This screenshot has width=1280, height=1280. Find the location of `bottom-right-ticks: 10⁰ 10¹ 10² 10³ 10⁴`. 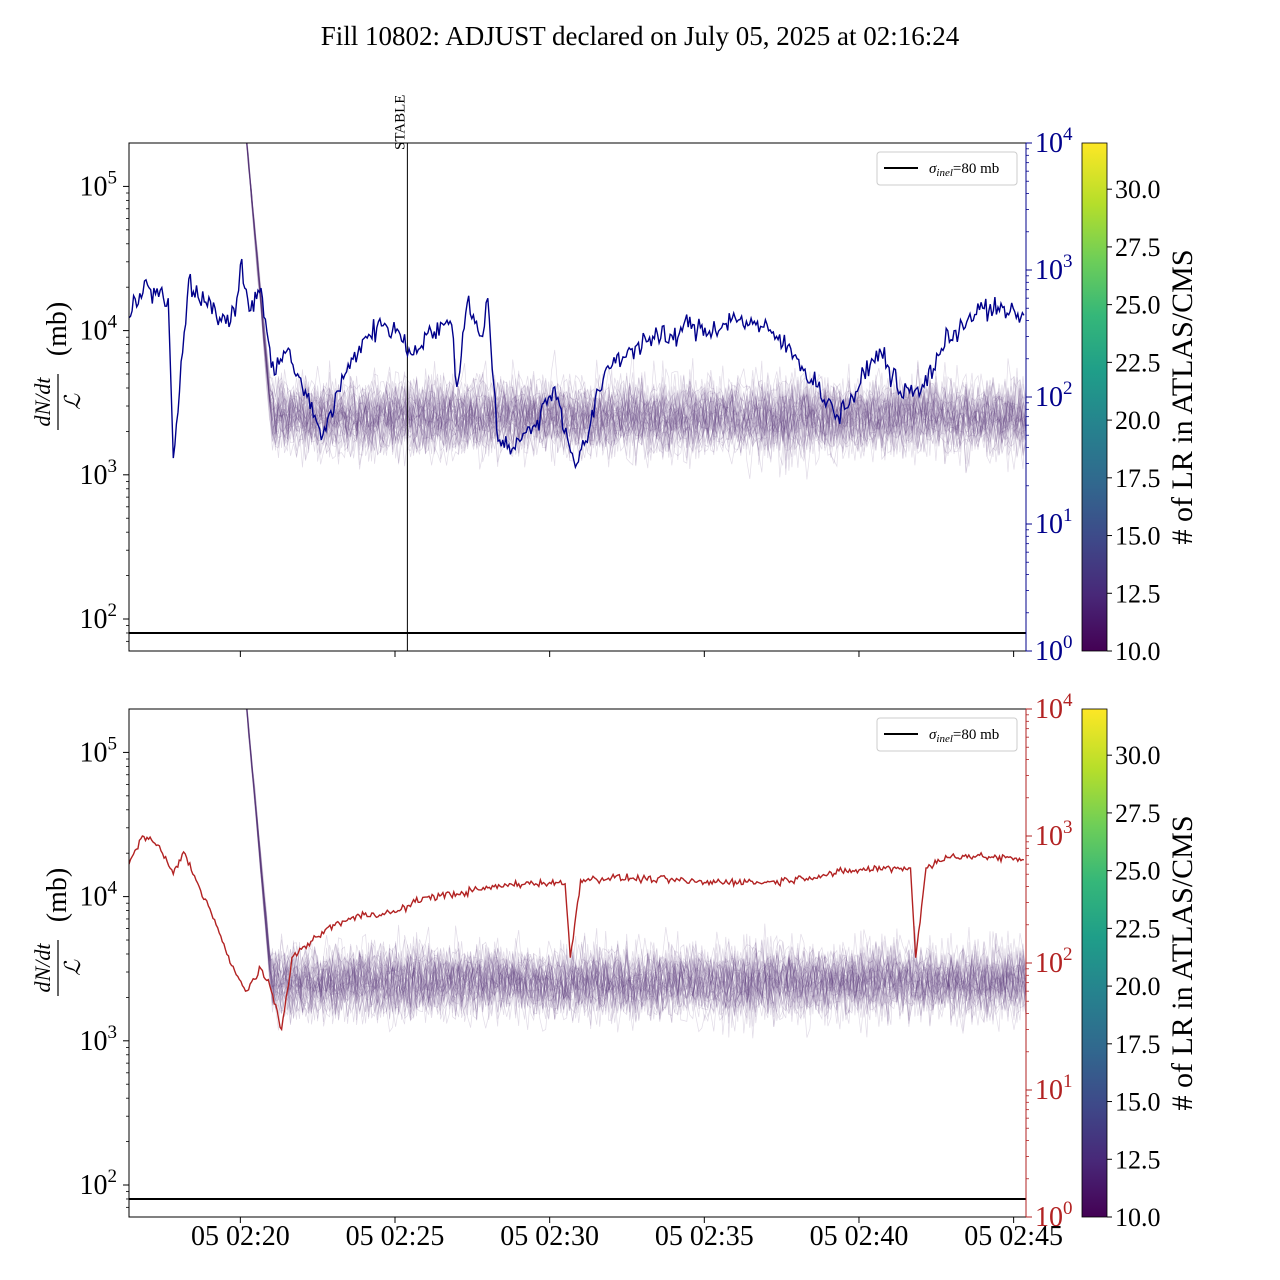

bottom-right-ticks: 10⁰ 10¹ 10² 10³ 10⁴ is located at coordinates (1049, 961).